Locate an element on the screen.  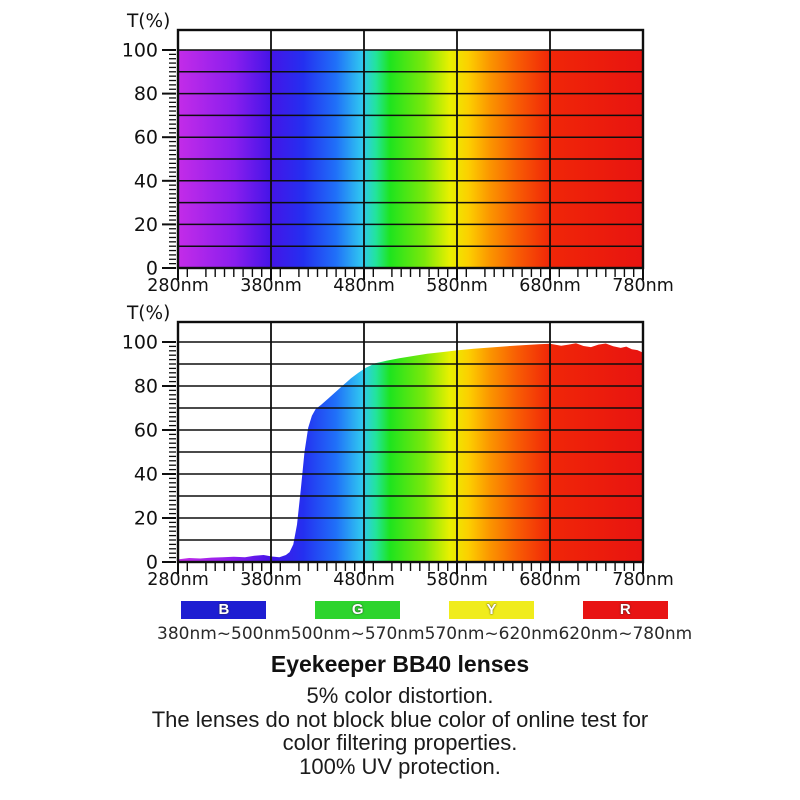
legend-letter-yellow: Y is located at coordinates (491, 609).